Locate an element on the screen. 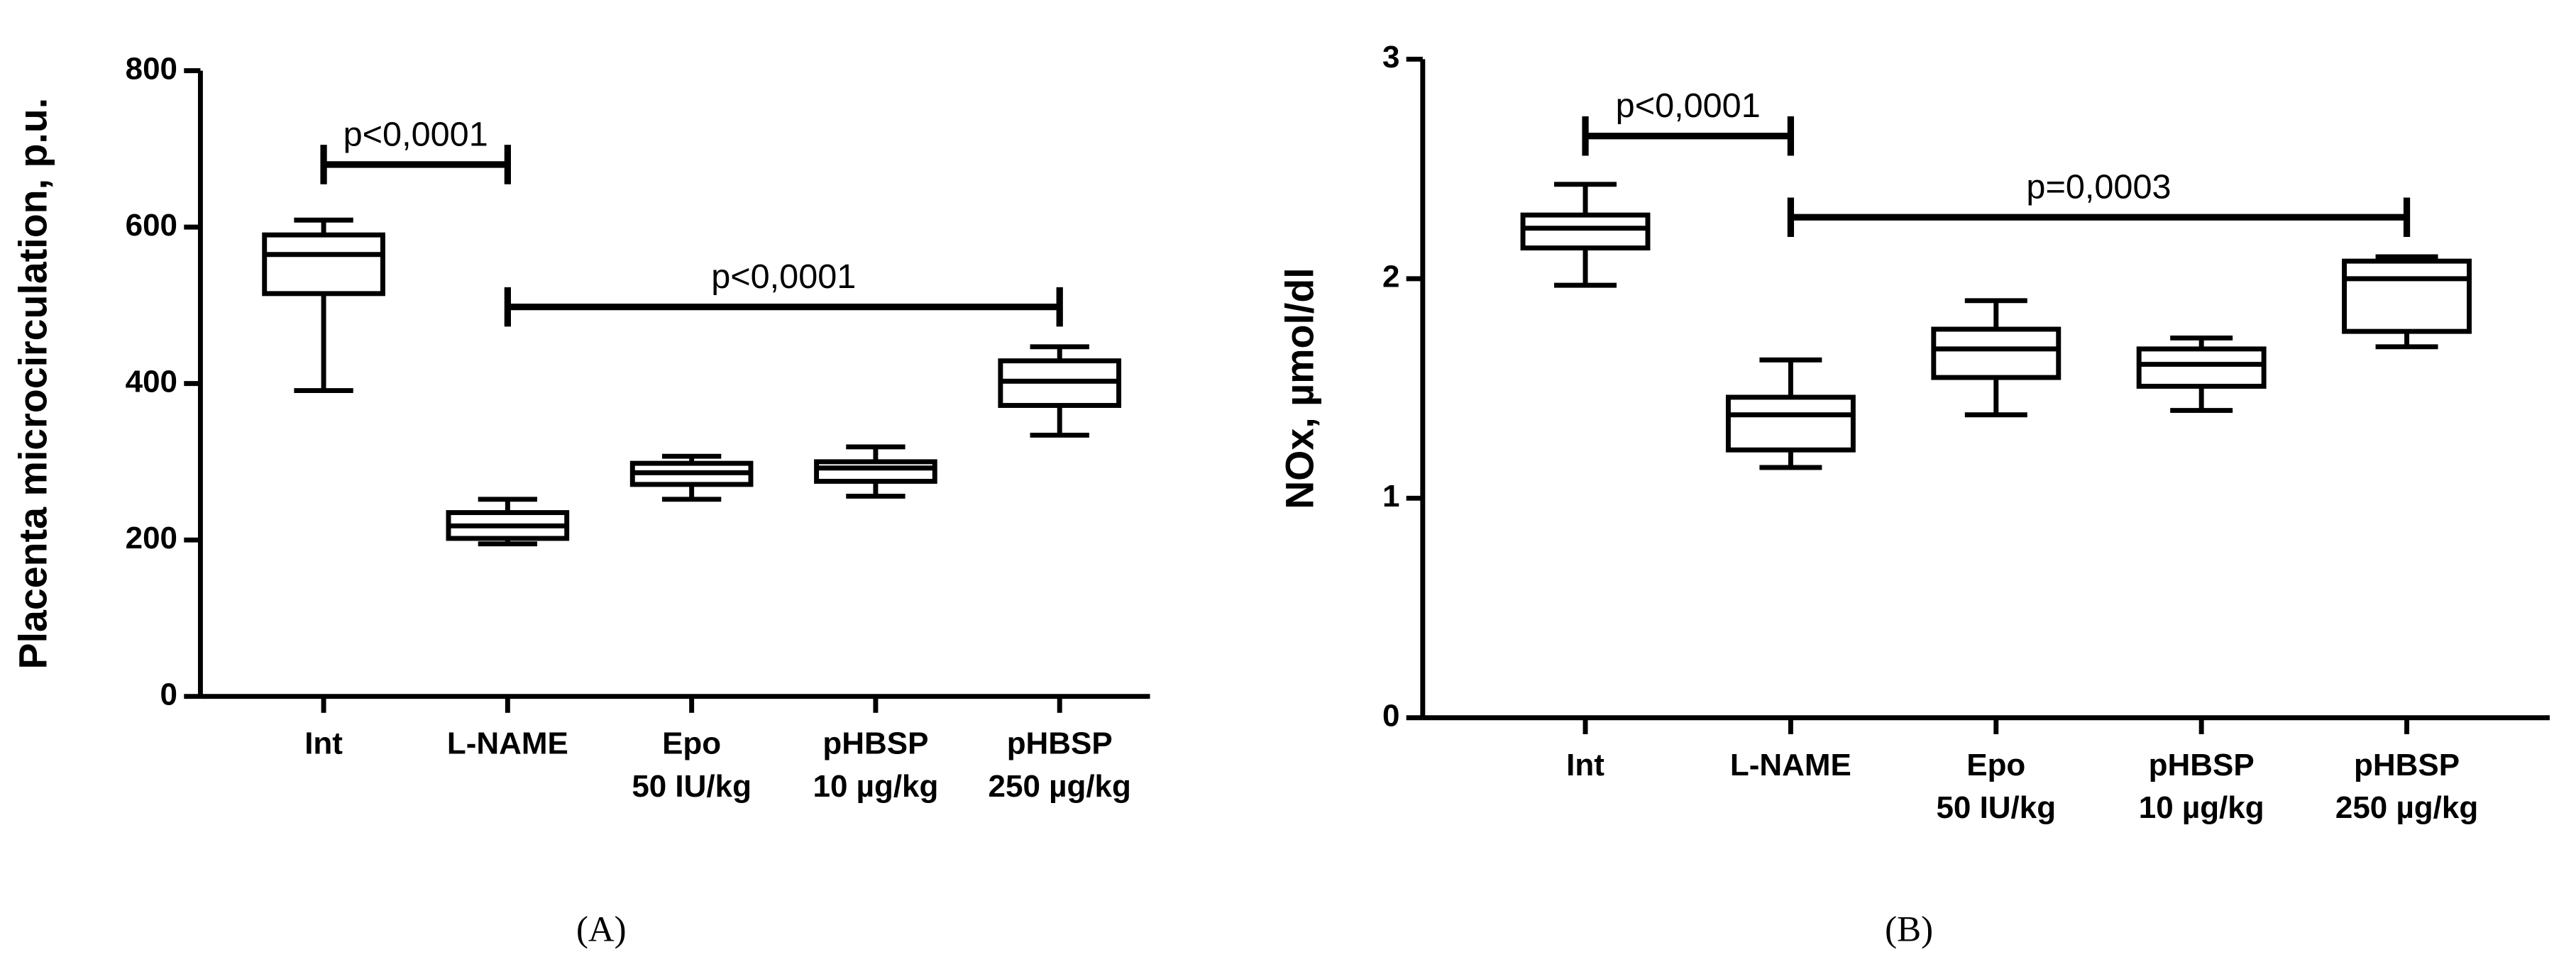 The width and height of the screenshot is (2576, 974). y-tick-label: 400 is located at coordinates (151, 381).